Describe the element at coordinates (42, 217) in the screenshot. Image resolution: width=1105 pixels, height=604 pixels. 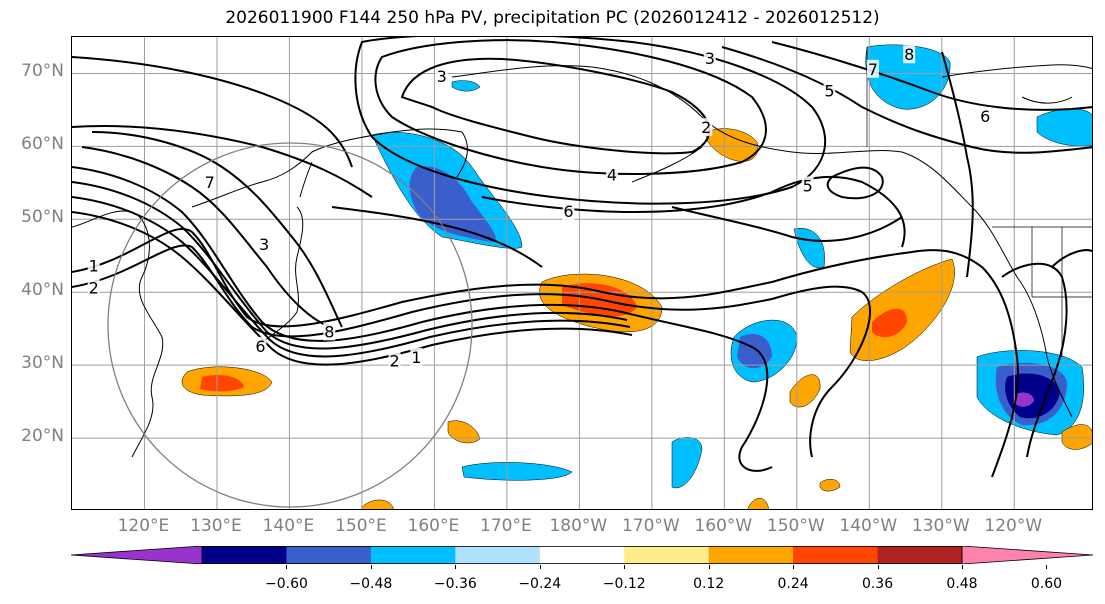
I see `lat-label: 50°N` at that location.